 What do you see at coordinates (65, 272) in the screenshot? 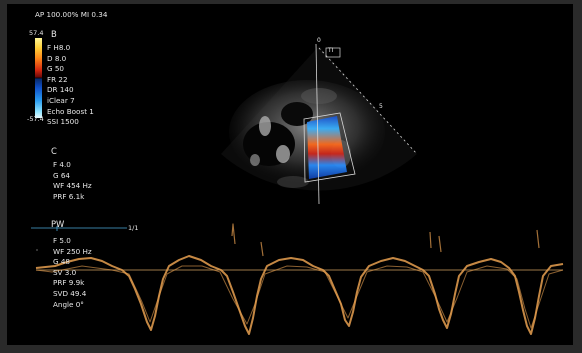
I see `pw-mode-param: SV 3.0` at bounding box center [65, 272].